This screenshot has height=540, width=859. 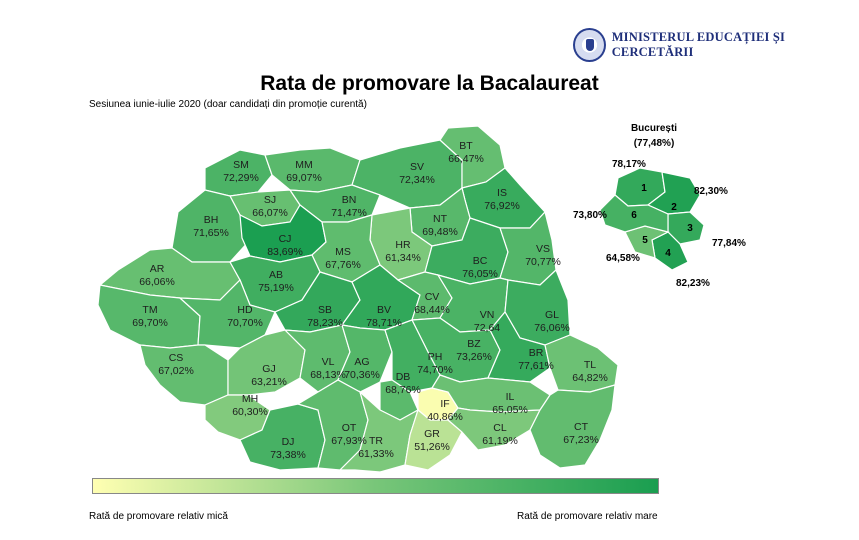 I want to click on county-value-sj: 66,07%, so click(x=270, y=213).